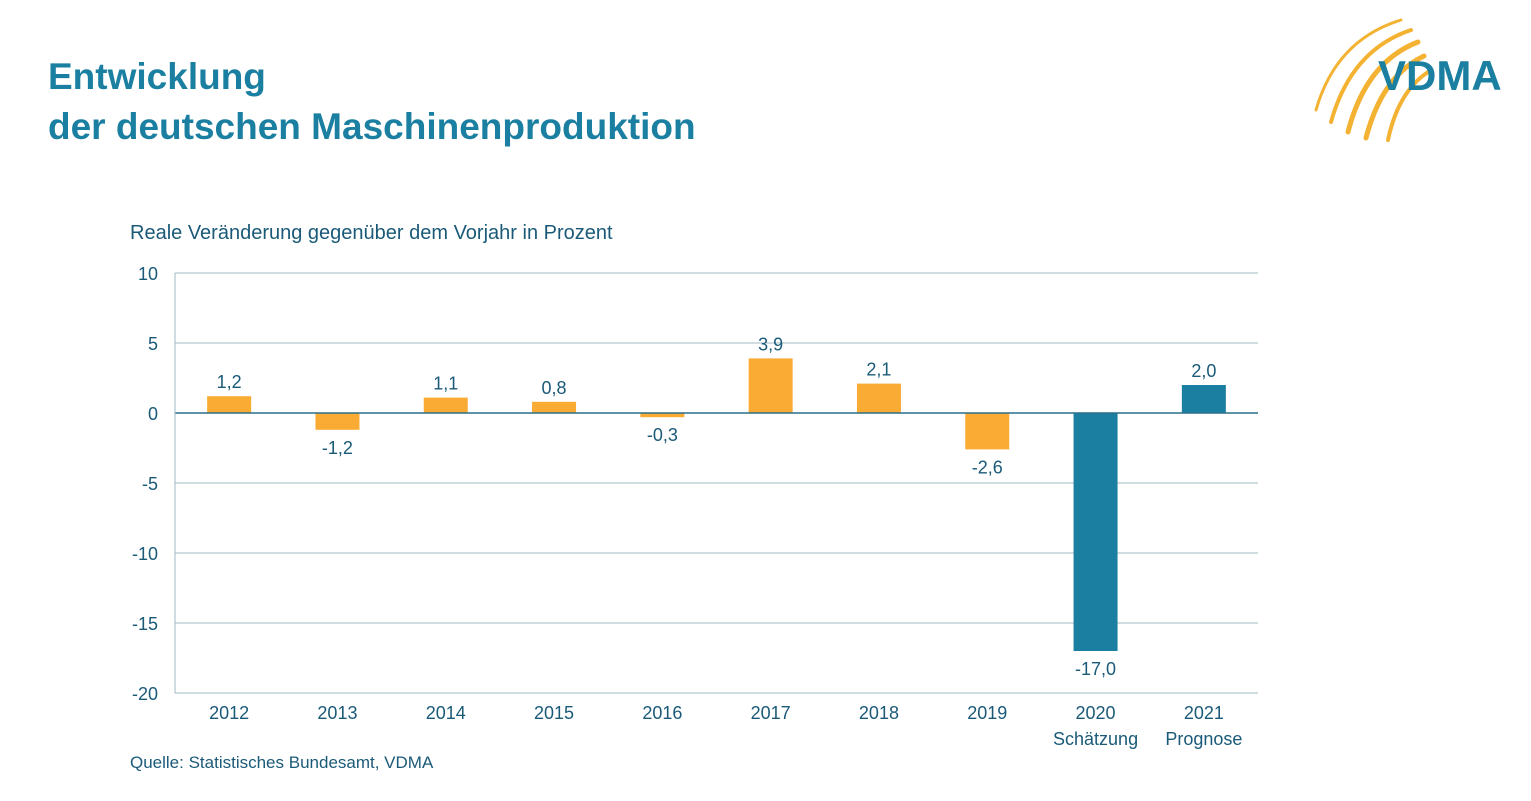  Describe the element at coordinates (282, 762) in the screenshot. I see `source-note: Quelle: Statistisches Bundesamt, VDMA` at that location.